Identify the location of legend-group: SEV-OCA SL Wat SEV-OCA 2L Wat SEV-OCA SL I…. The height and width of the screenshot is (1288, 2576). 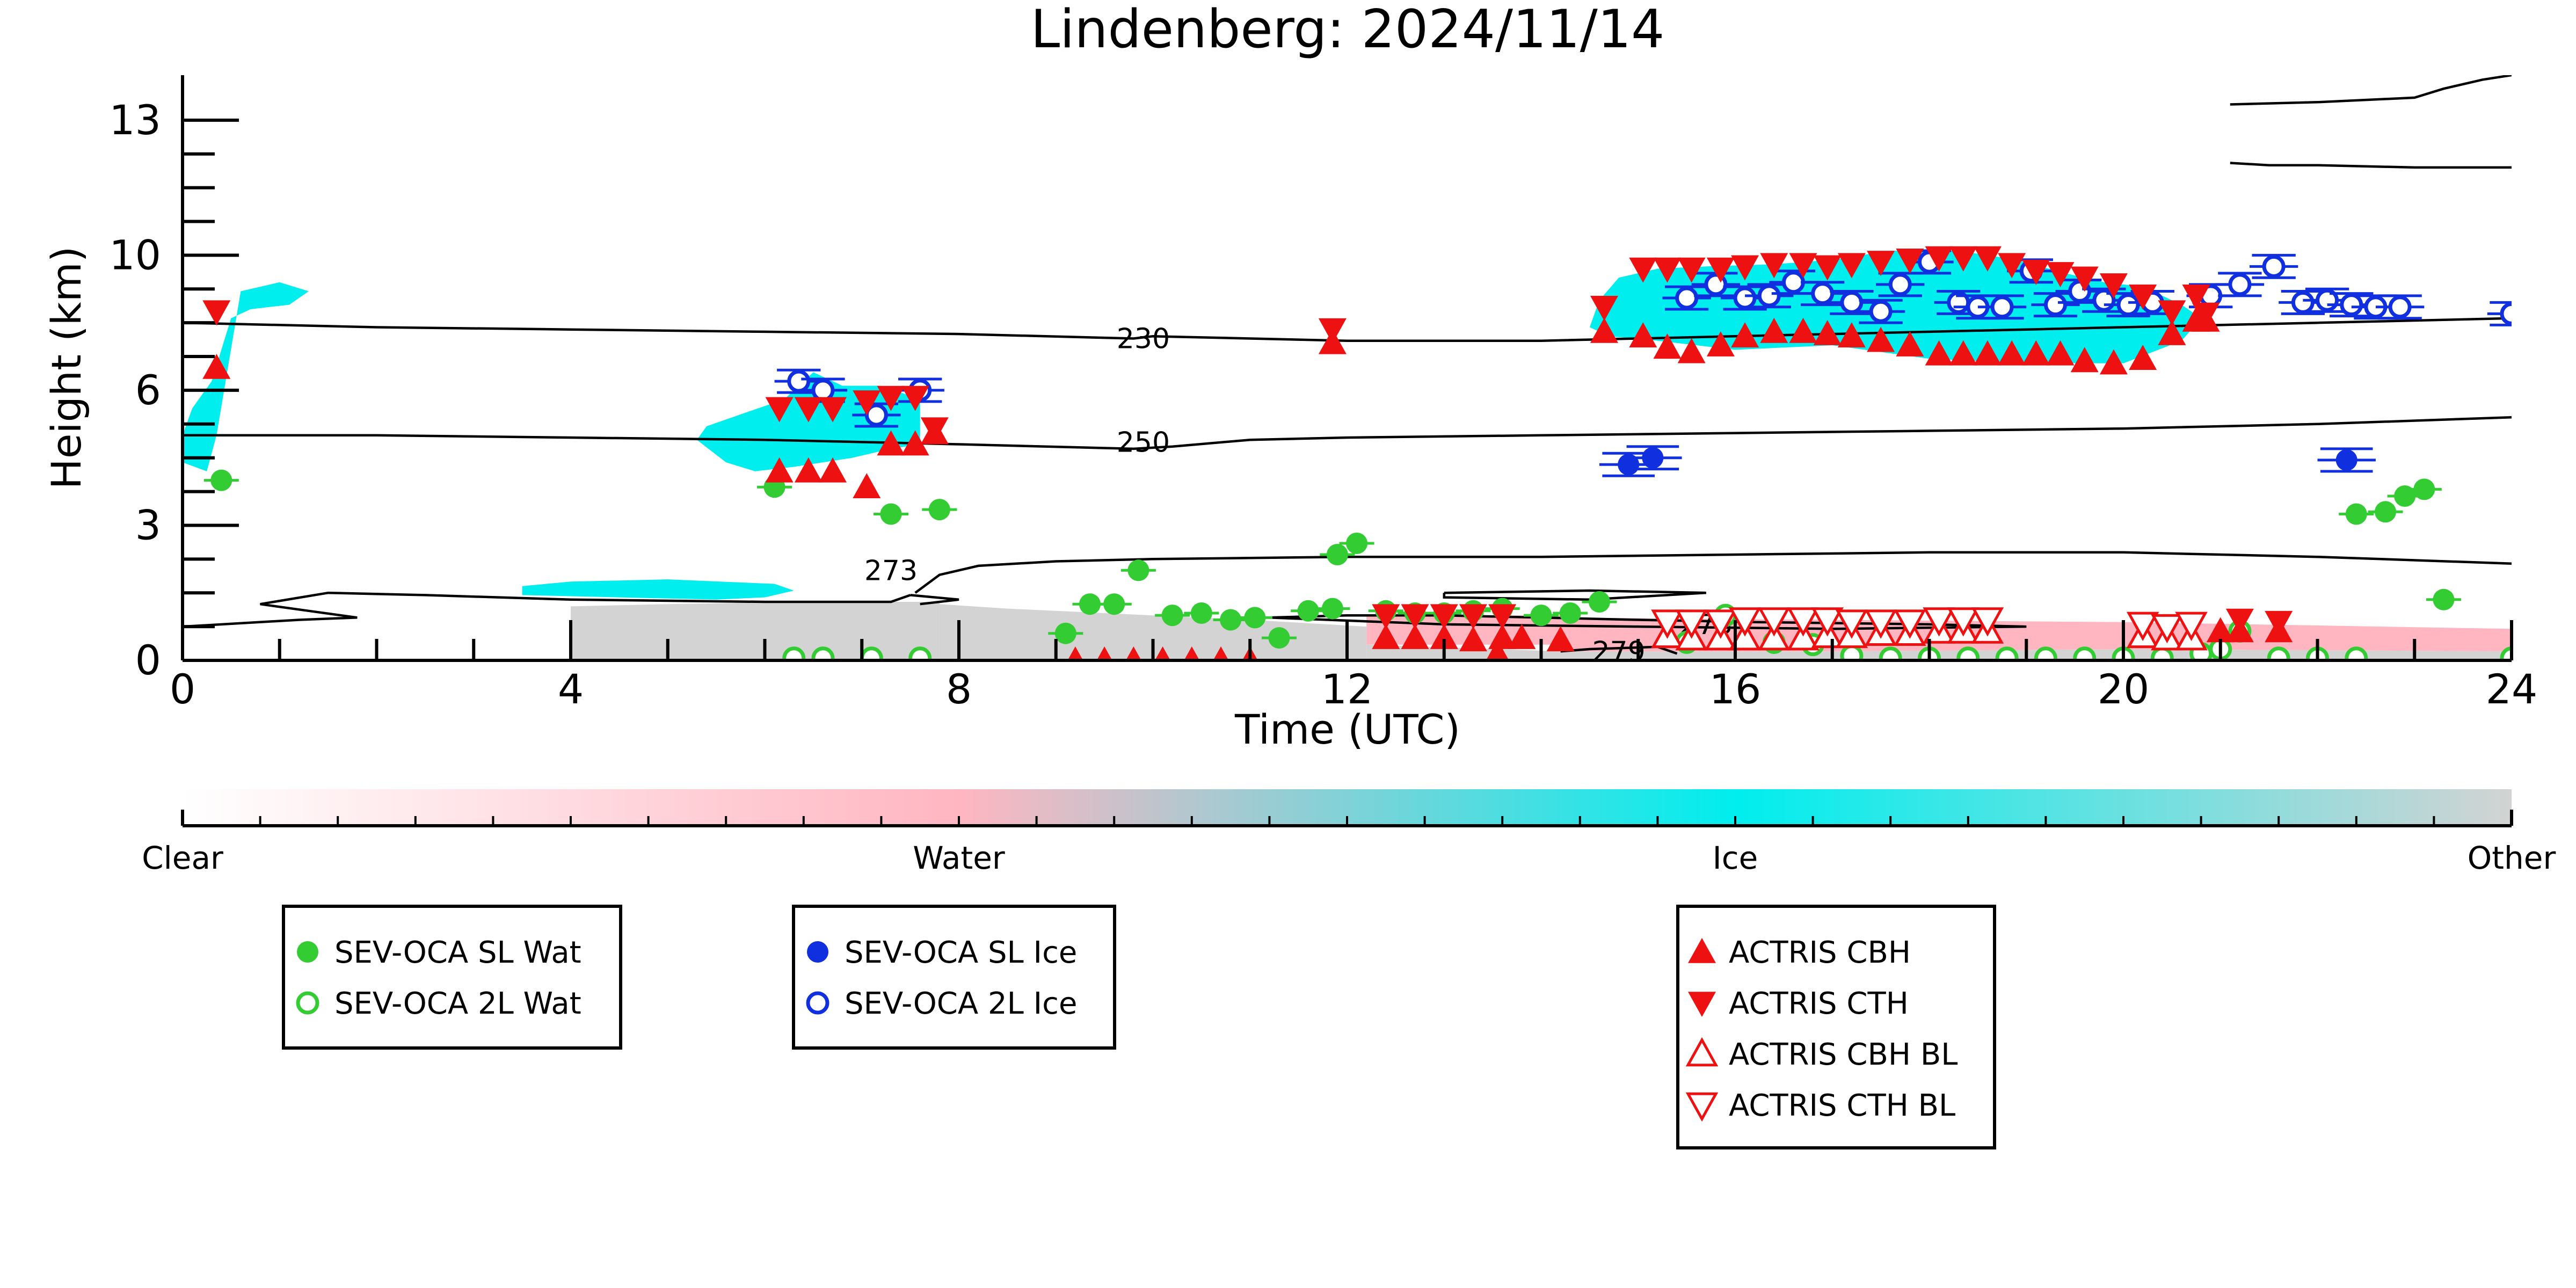
(1139, 1027).